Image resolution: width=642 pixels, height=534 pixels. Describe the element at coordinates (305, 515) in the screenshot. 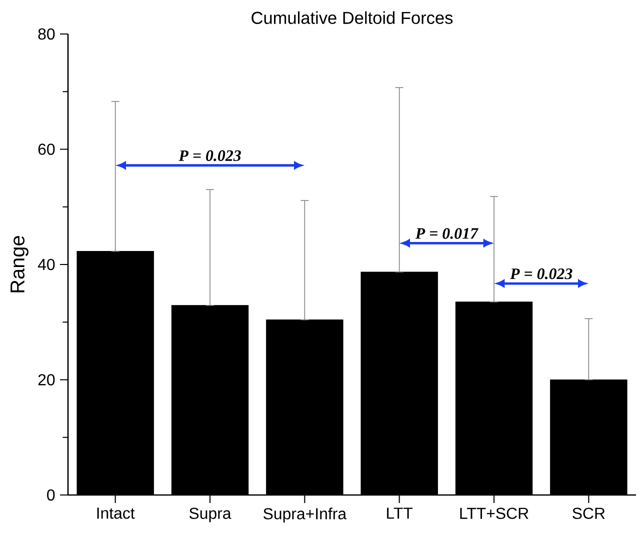

I see `x-tick-label: Supra+Infra` at that location.